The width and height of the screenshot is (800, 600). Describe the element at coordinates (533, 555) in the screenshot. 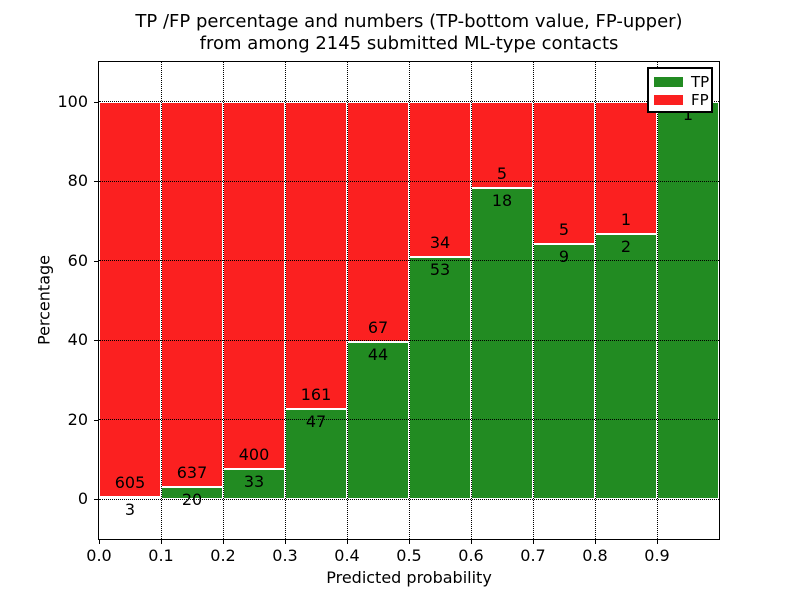

I see `x-tick-label: 0.7` at that location.